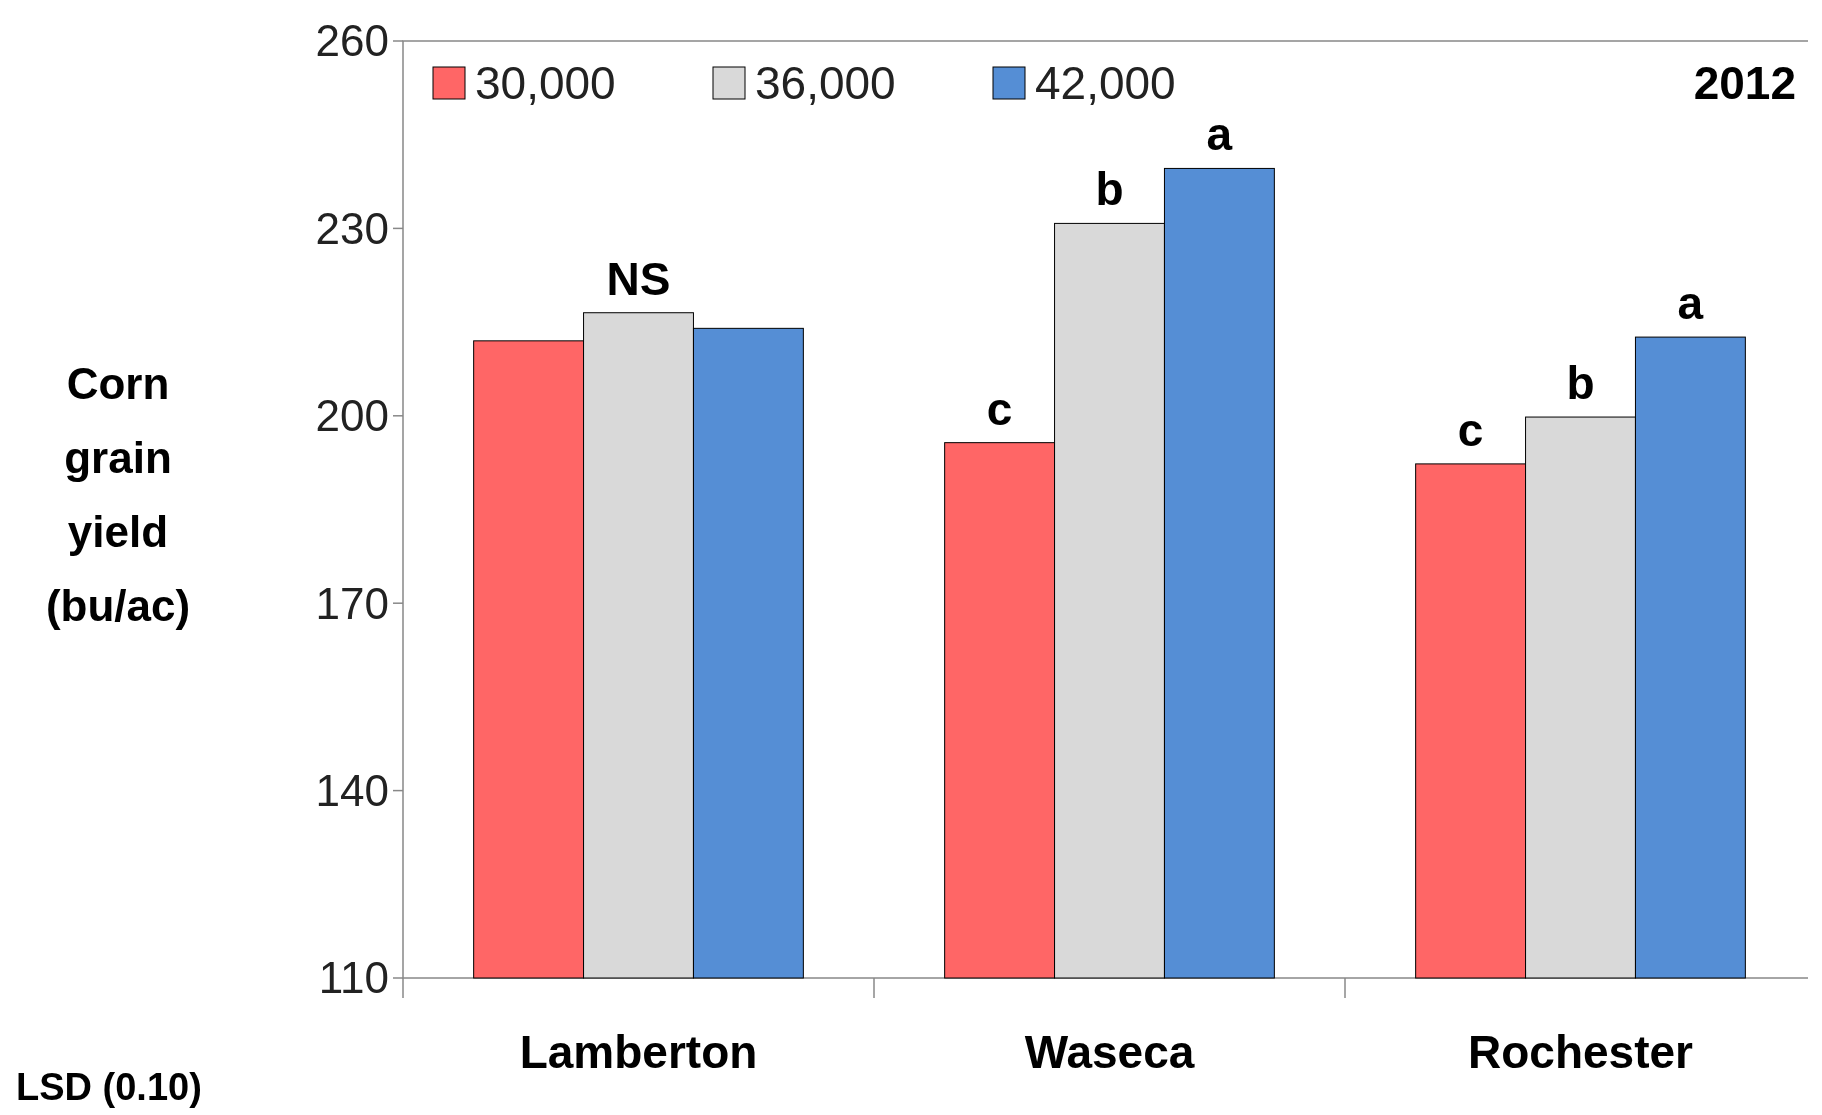  I want to click on annotation: 2012, so click(1744, 83).